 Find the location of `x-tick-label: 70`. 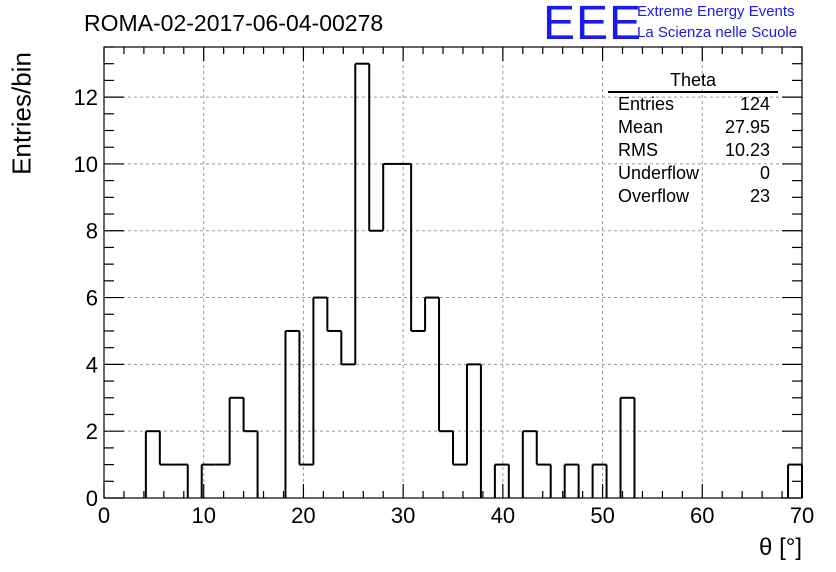

x-tick-label: 70 is located at coordinates (802, 515).